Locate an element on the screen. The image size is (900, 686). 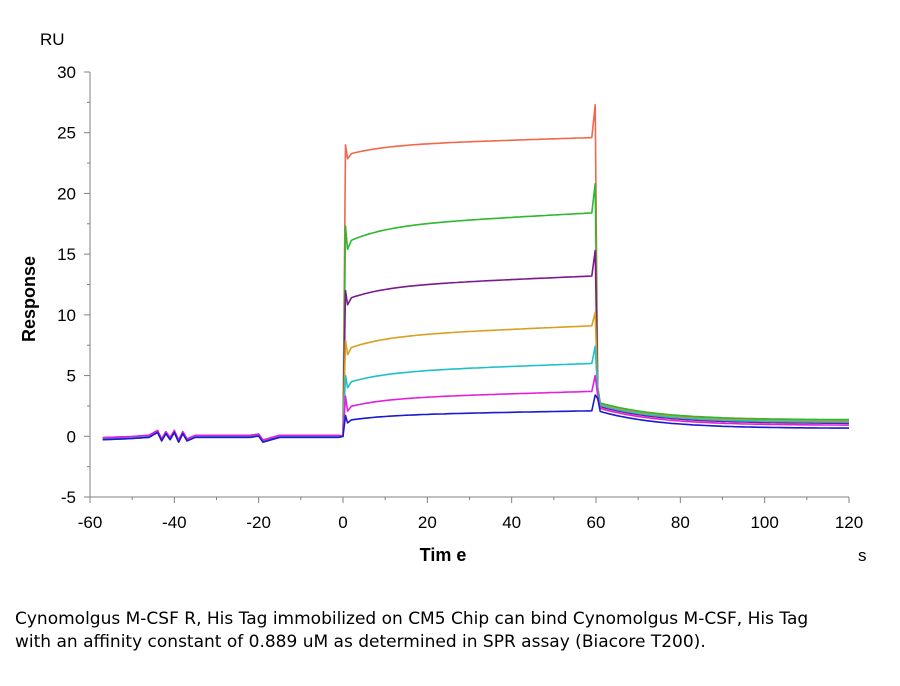
y-tick-label: 30 is located at coordinates (66, 72).